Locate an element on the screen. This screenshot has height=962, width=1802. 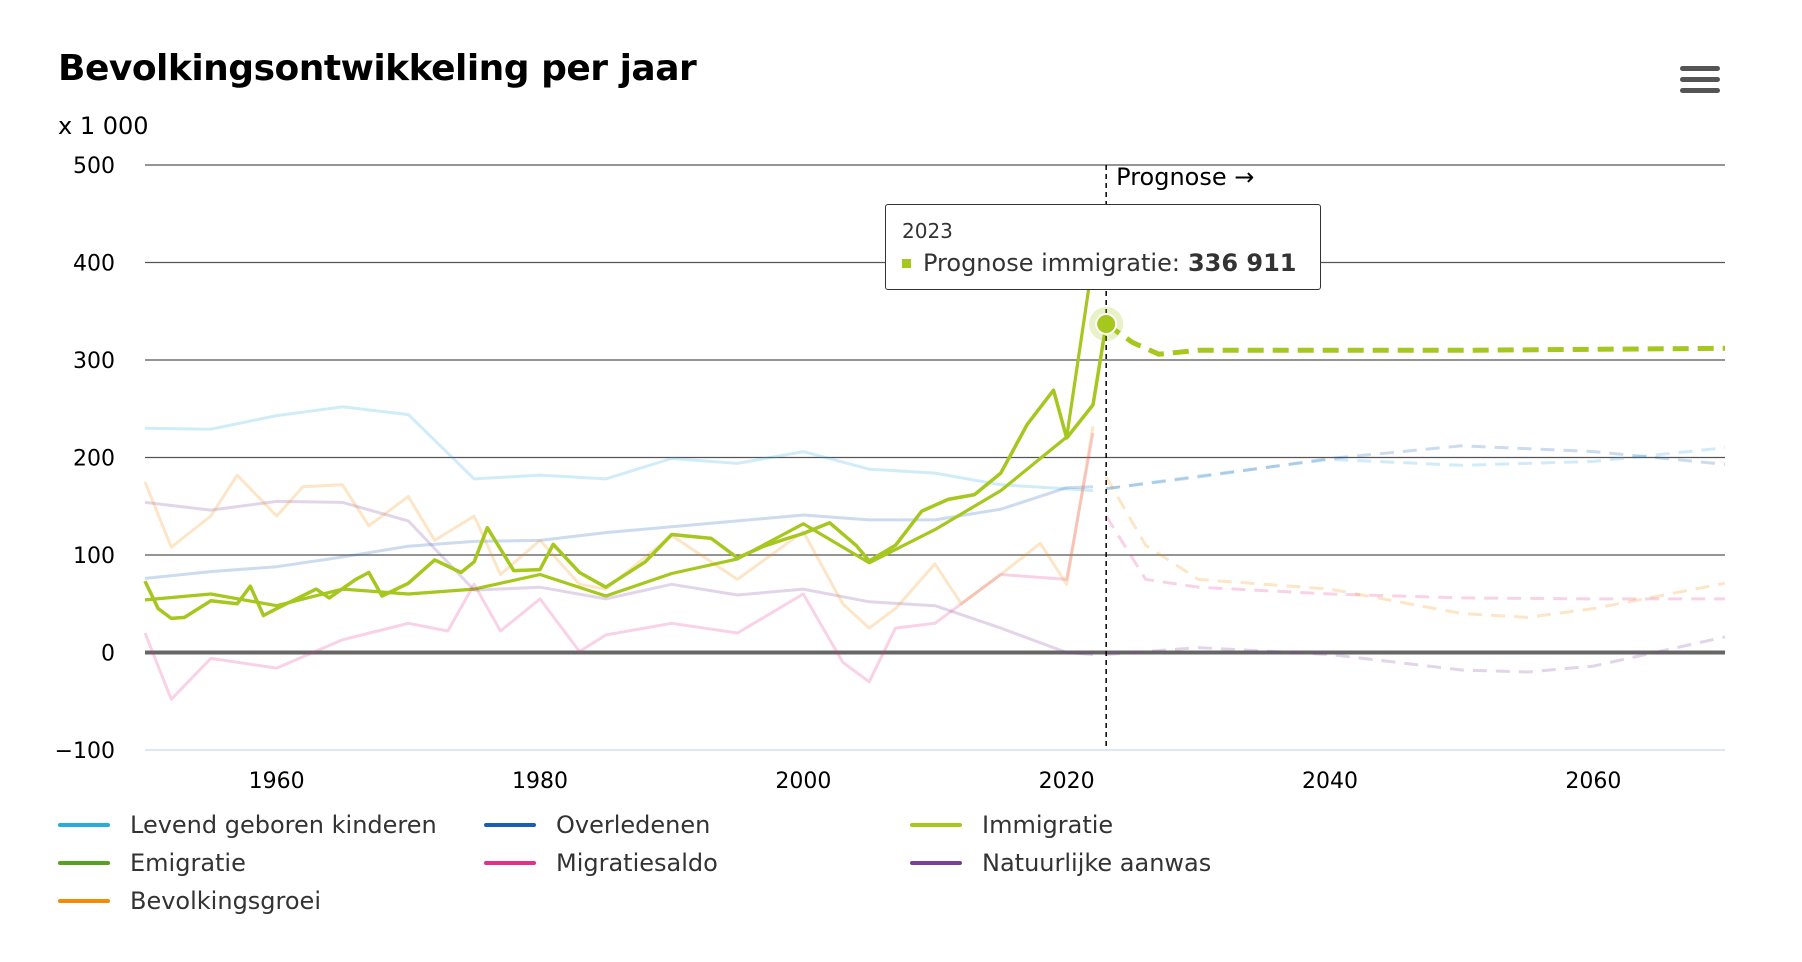
legend-item: Natuurlijke aanwas is located at coordinates (1060, 863).